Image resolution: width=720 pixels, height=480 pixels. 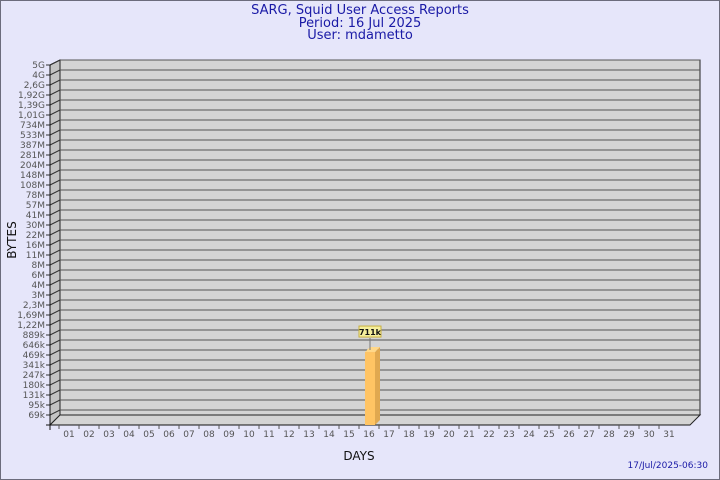 I want to click on y-tick-label: 148M, so click(x=32, y=176).